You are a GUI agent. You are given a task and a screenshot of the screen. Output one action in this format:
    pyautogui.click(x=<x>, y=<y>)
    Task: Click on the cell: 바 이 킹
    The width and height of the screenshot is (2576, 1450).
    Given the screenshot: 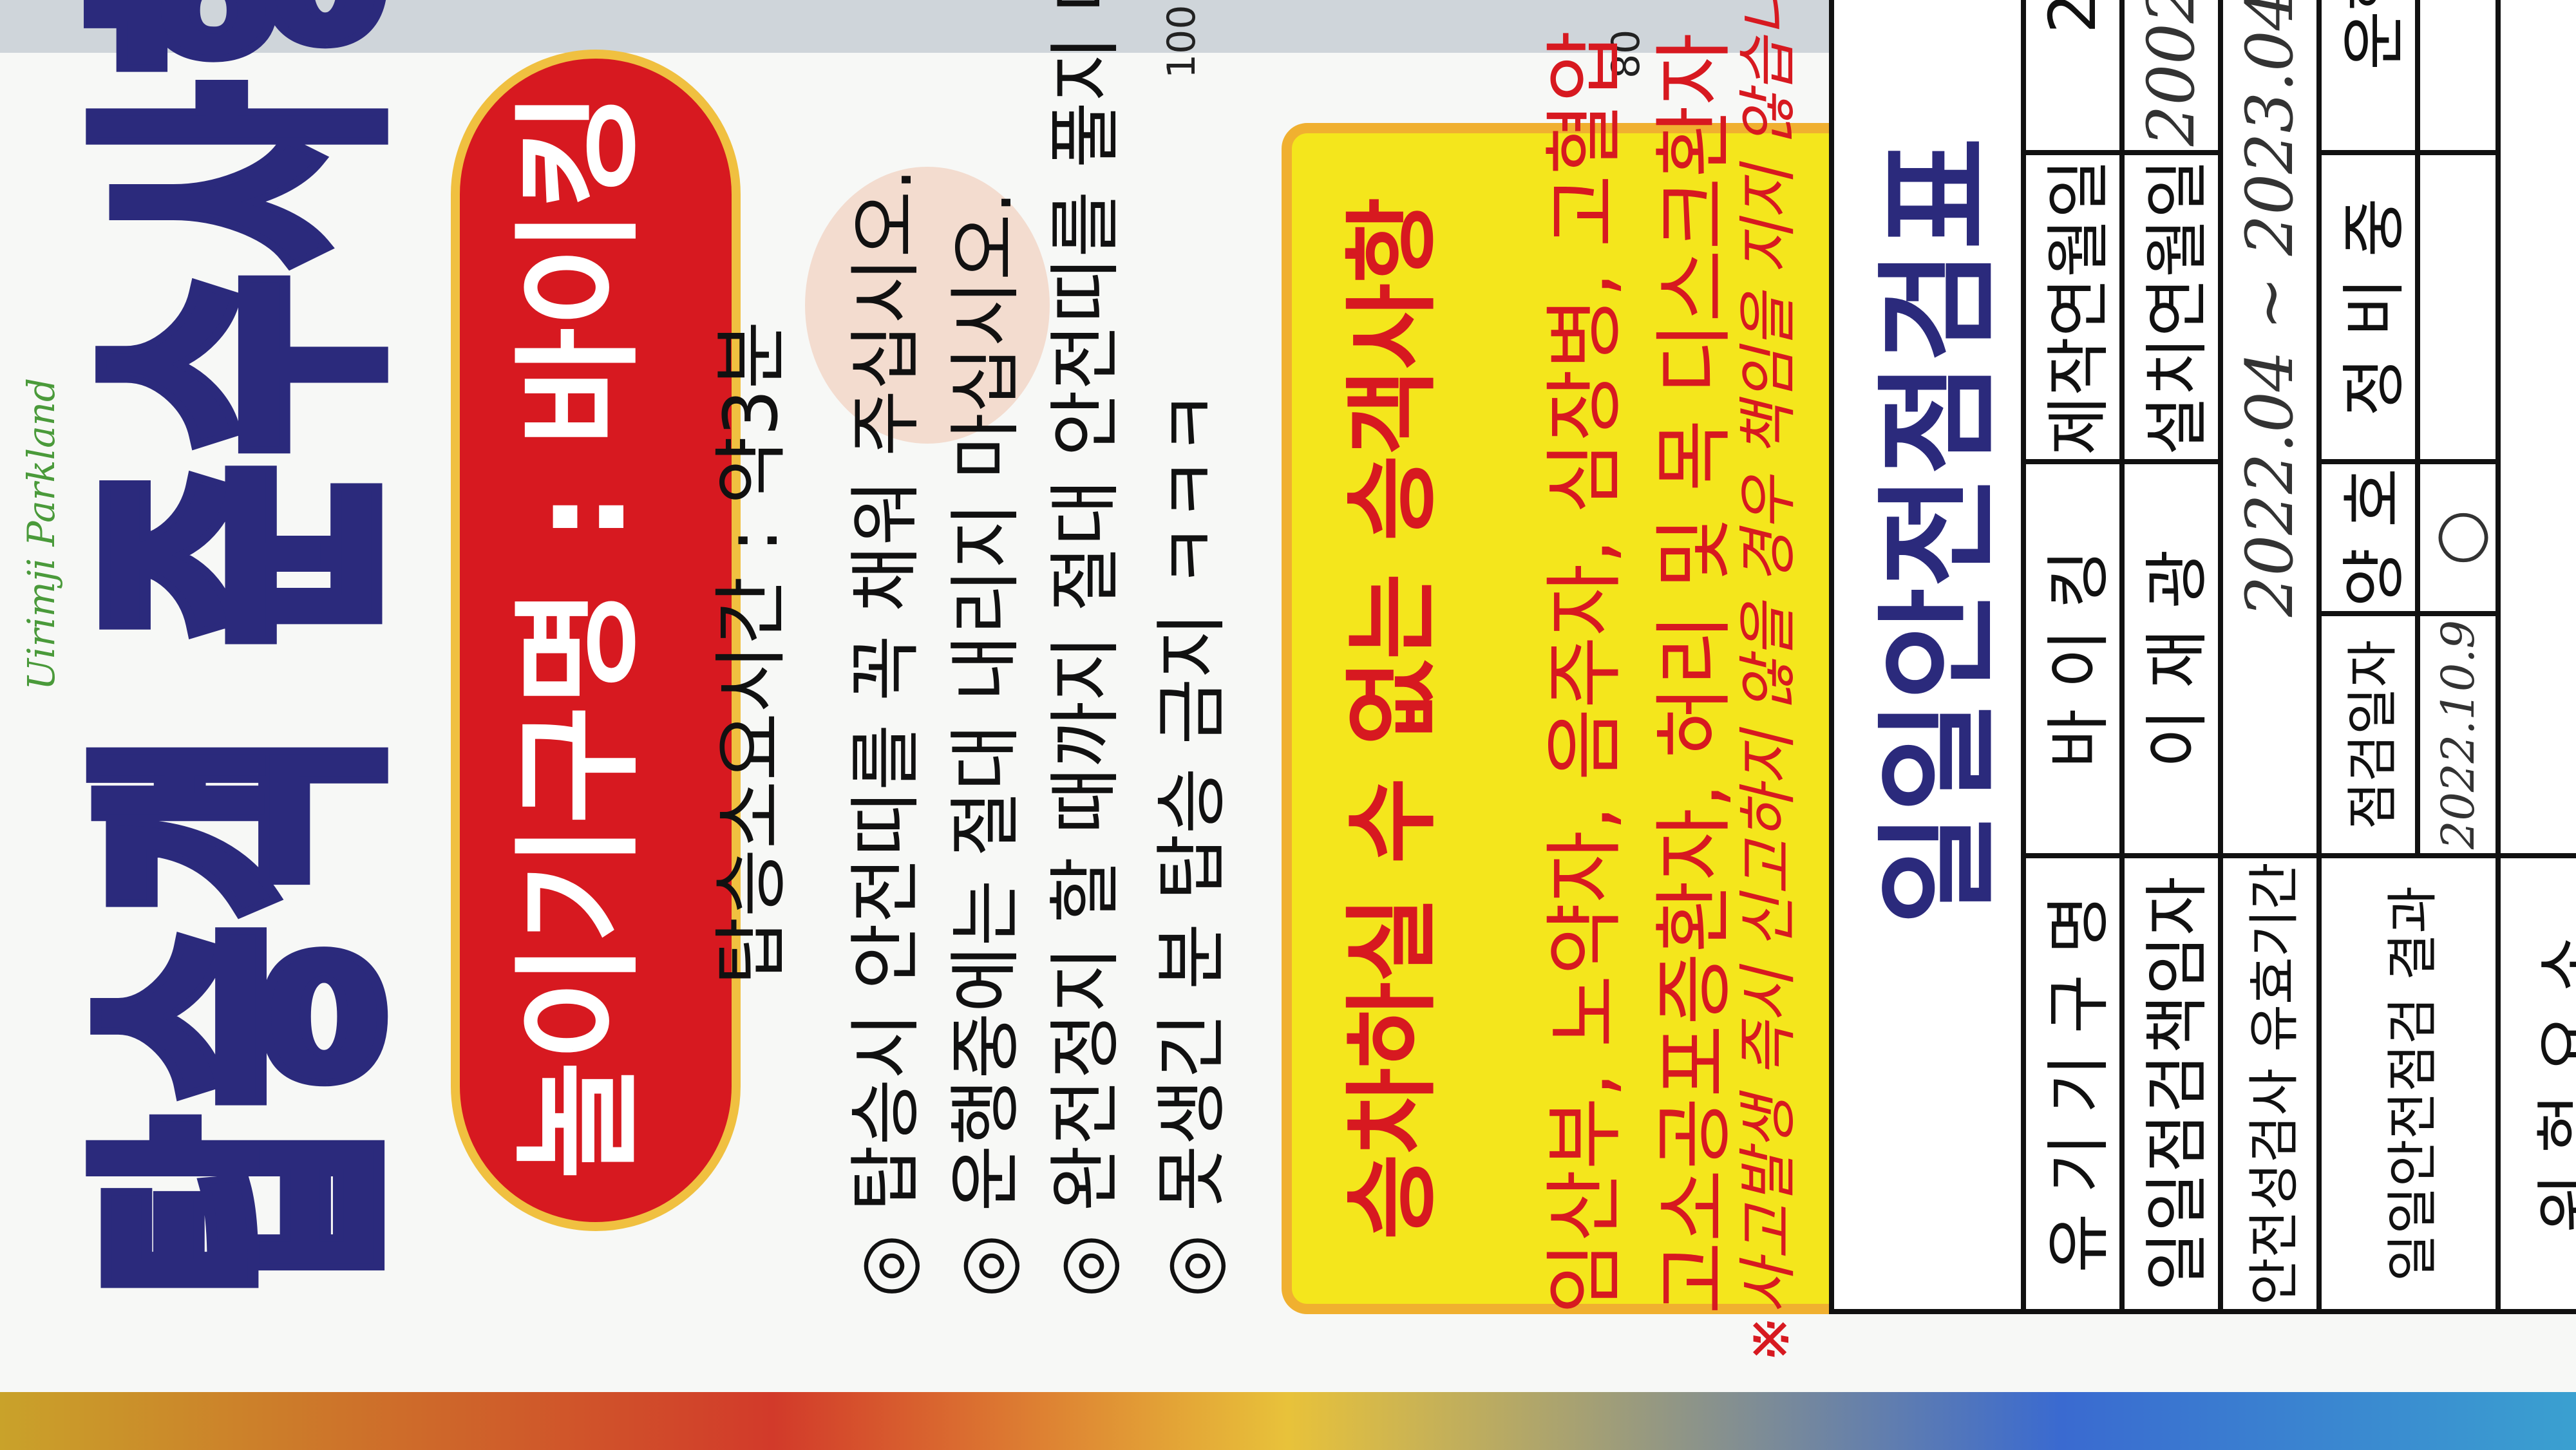 What is the action you would take?
    pyautogui.click(x=2072, y=659)
    